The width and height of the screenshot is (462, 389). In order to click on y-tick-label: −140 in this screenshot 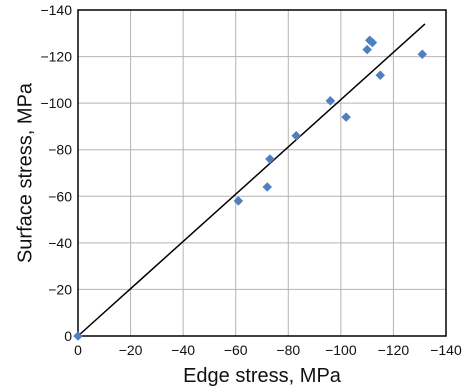, I will do `click(56, 10)`.